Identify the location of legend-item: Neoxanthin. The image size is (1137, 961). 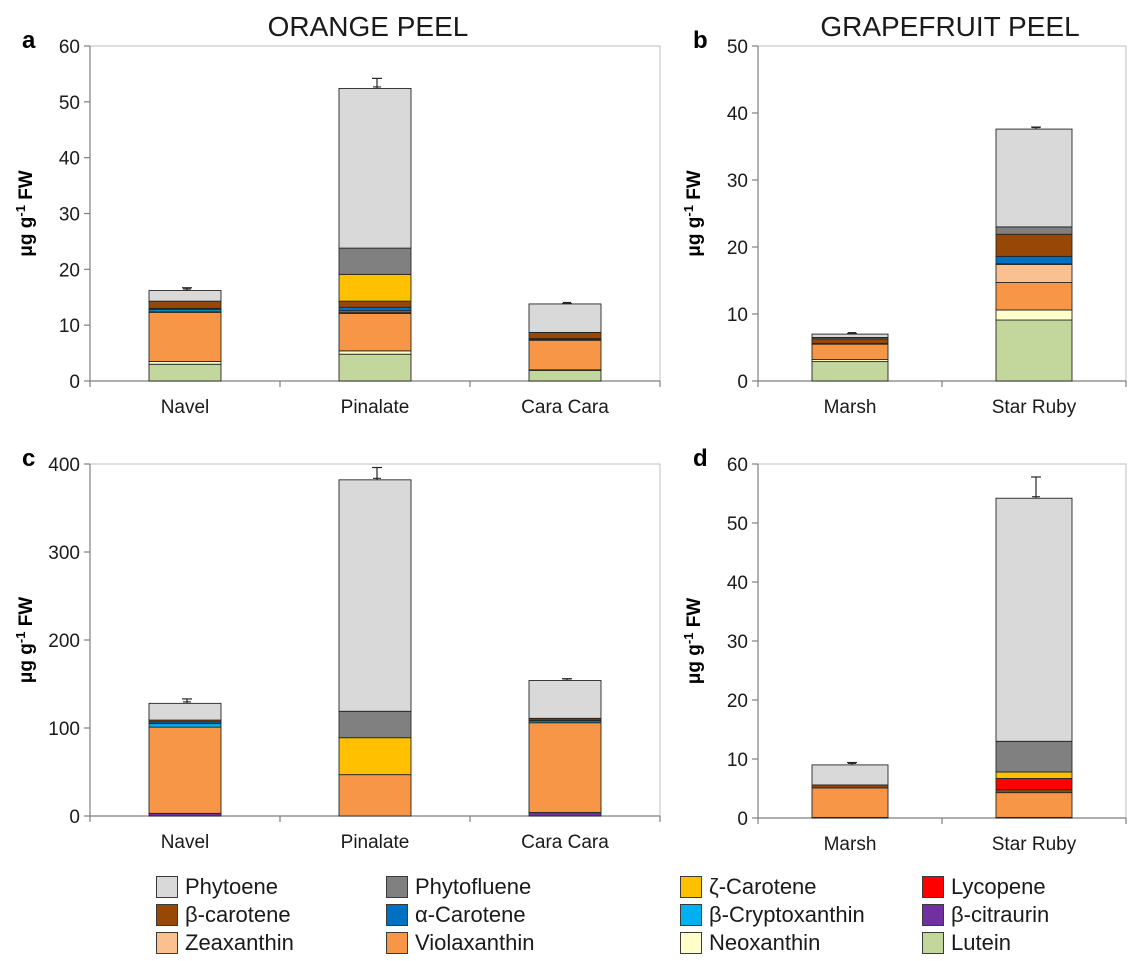
(750, 943).